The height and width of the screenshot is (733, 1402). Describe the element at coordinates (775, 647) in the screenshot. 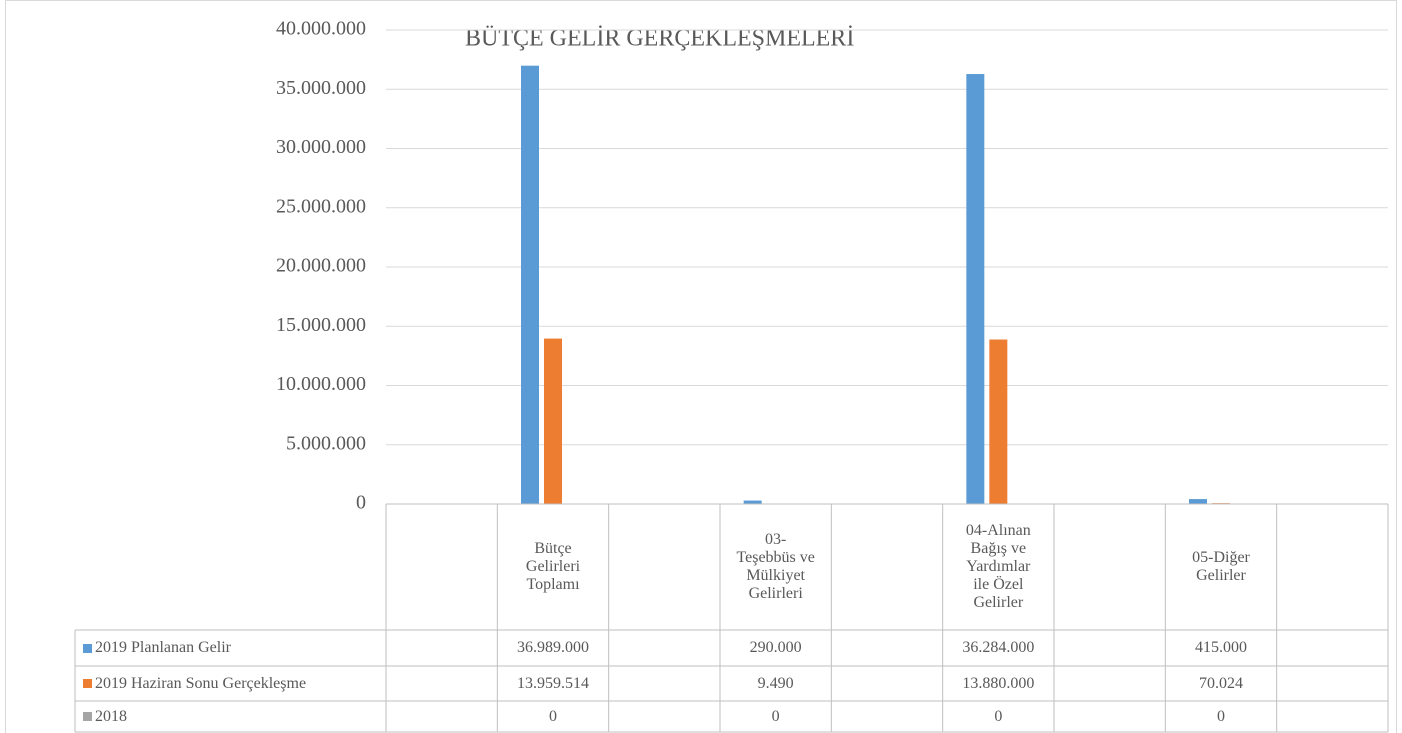

I see `table-value: 290.000` at that location.